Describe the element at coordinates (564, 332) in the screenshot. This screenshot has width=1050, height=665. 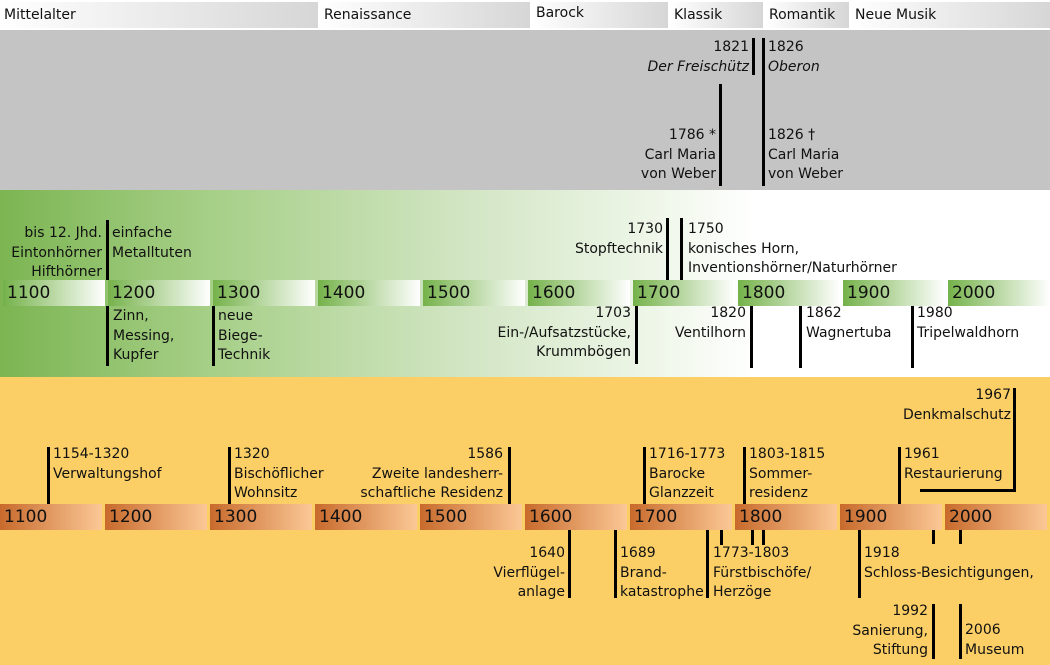
I see `horn-event-label: 1703 Ein-/Aufsatzstücke, Krummbögen` at that location.